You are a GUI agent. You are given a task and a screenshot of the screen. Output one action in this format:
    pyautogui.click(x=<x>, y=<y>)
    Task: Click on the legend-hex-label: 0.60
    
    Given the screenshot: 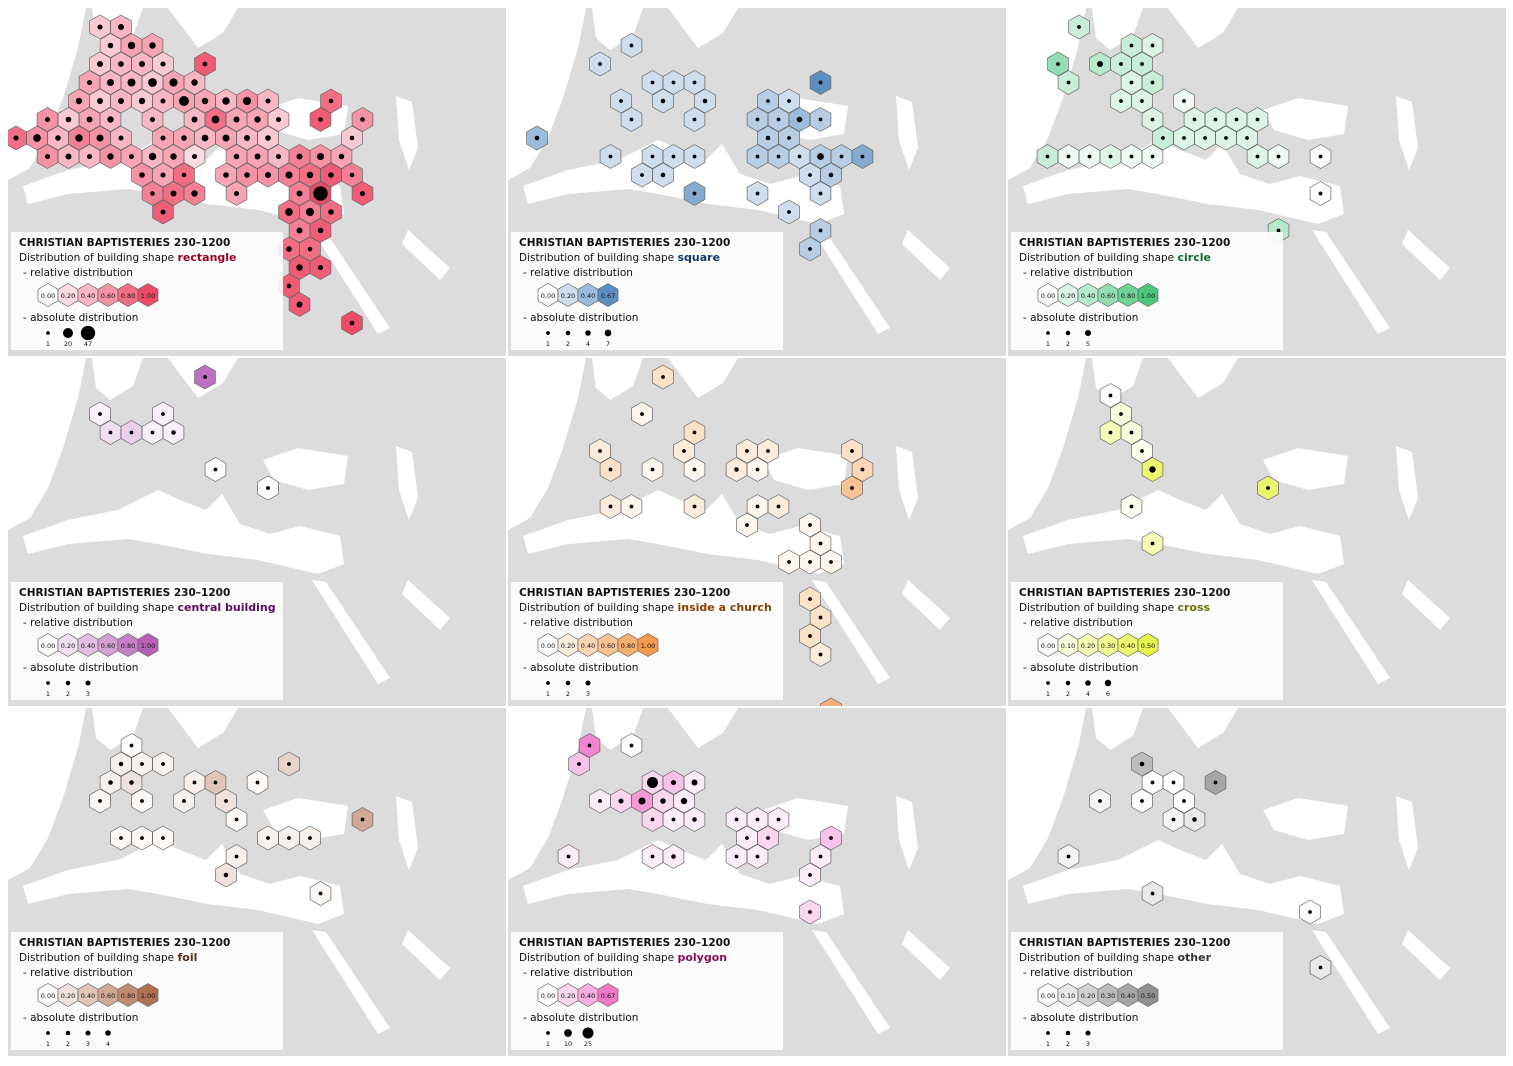 What is the action you would take?
    pyautogui.click(x=608, y=646)
    